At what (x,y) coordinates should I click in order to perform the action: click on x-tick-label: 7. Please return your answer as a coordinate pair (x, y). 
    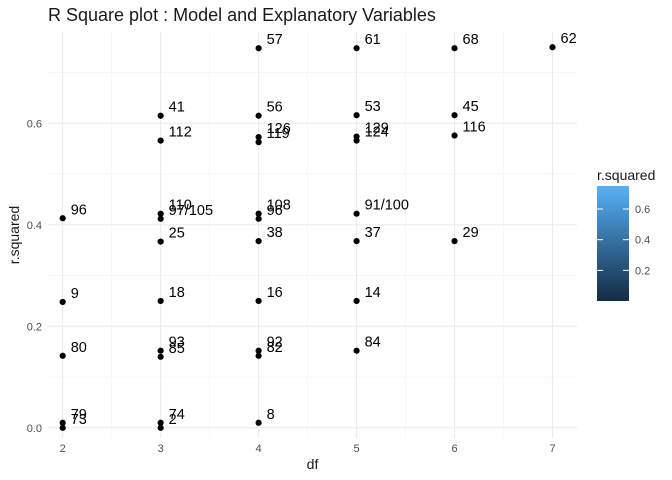
    Looking at the image, I should click on (552, 449).